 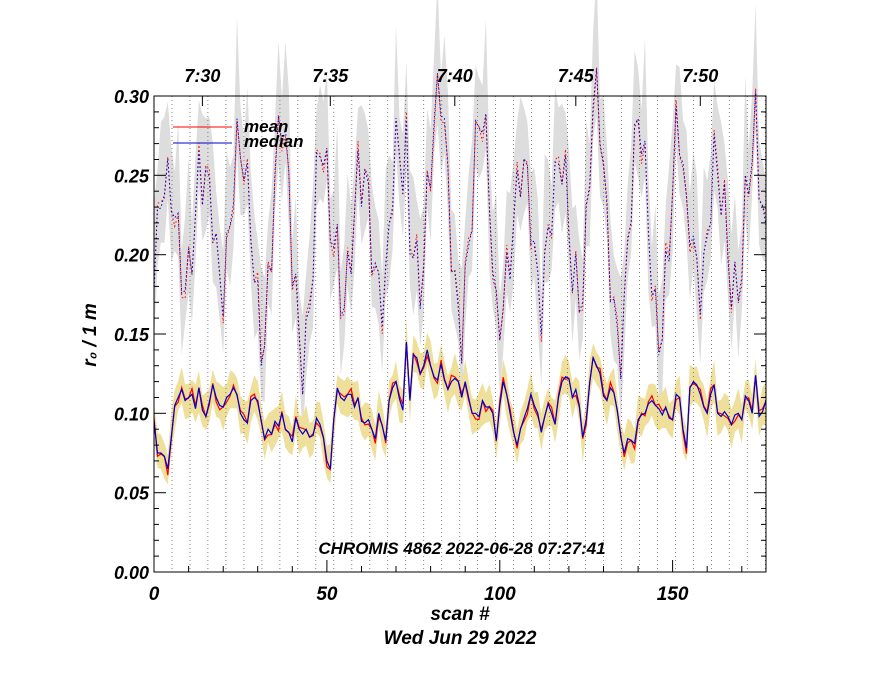 I want to click on top-time-label: 7:40, so click(x=455, y=76).